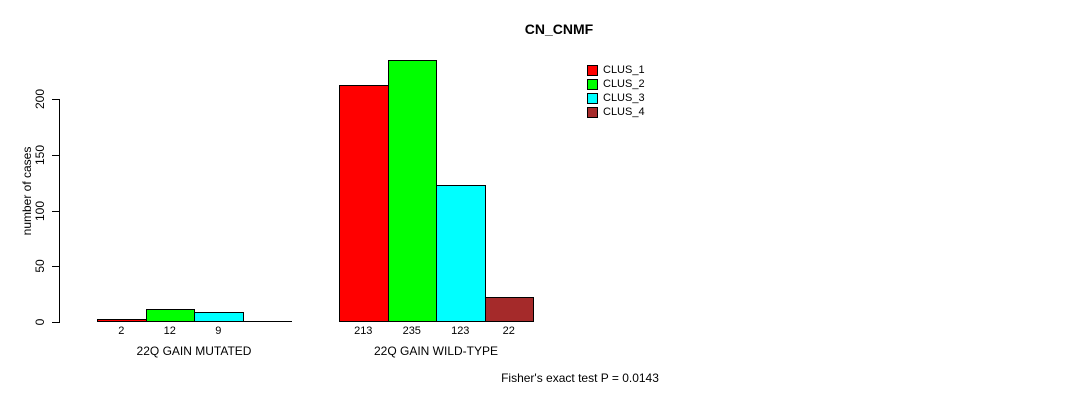 The width and height of the screenshot is (1090, 400). Describe the element at coordinates (121, 331) in the screenshot. I see `bar-value-label: 2` at that location.